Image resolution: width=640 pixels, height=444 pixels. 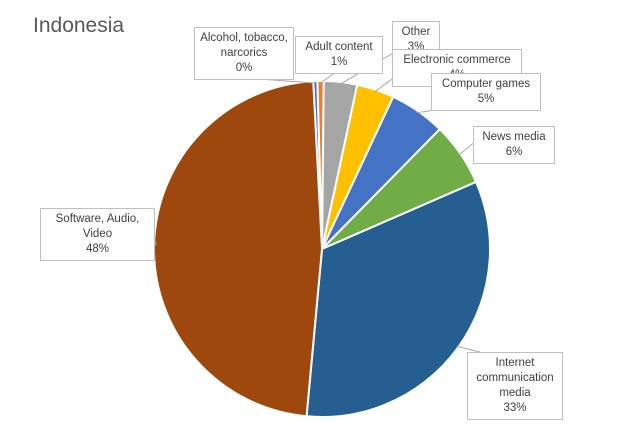 What do you see at coordinates (486, 92) in the screenshot?
I see `data-label-computer-games: Computer games 5%` at bounding box center [486, 92].